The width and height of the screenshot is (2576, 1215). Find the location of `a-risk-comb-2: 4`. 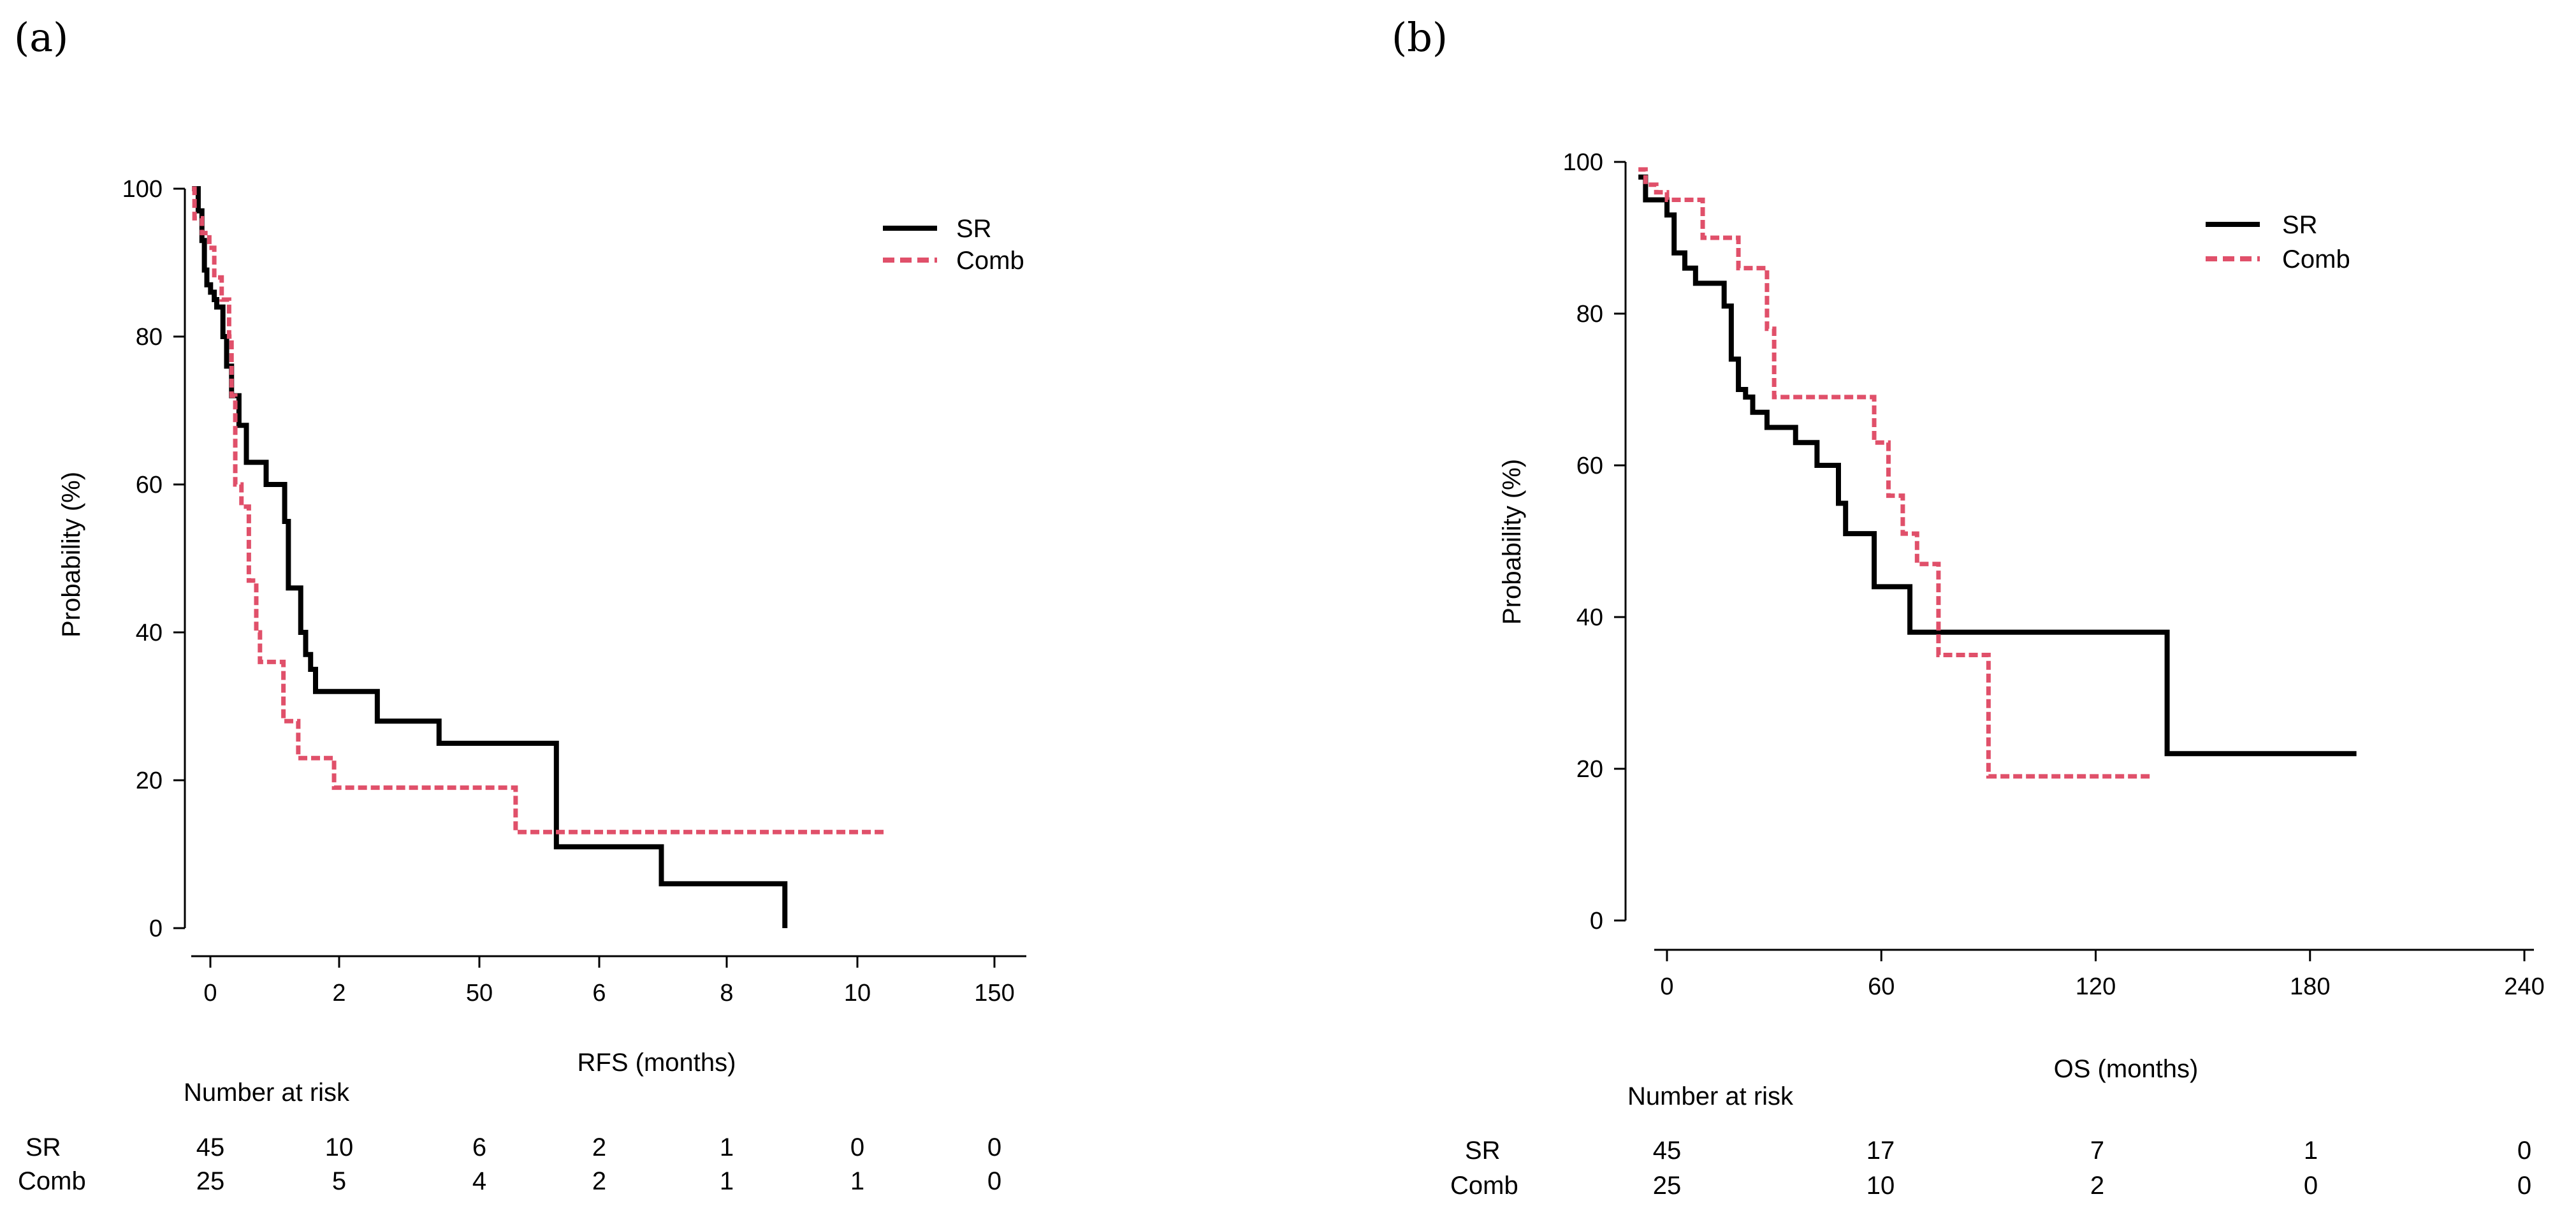

a-risk-comb-2: 4 is located at coordinates (479, 1181).